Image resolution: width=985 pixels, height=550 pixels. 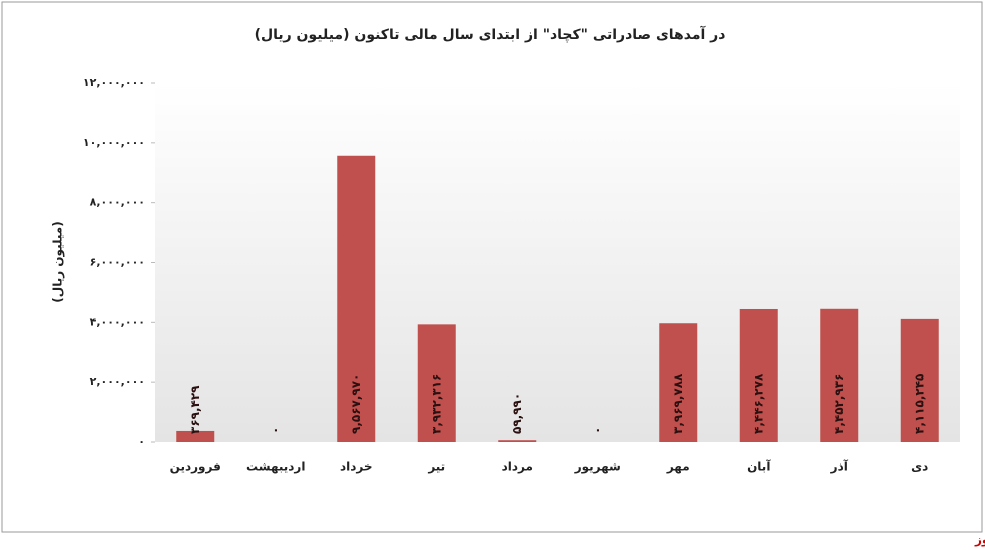 What do you see at coordinates (597, 467) in the screenshot?
I see `x-tick-label: شهریور` at bounding box center [597, 467].